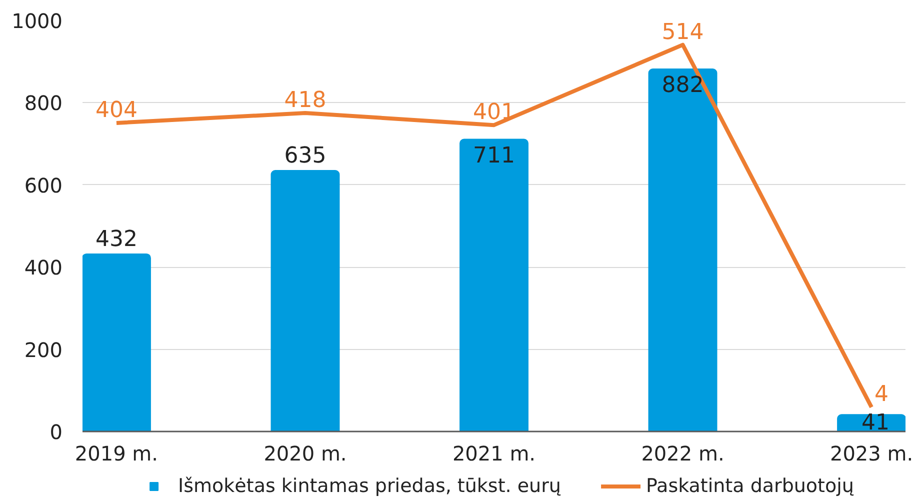  What do you see at coordinates (116, 454) in the screenshot?
I see `x-tick-label: 2019 m.` at bounding box center [116, 454].